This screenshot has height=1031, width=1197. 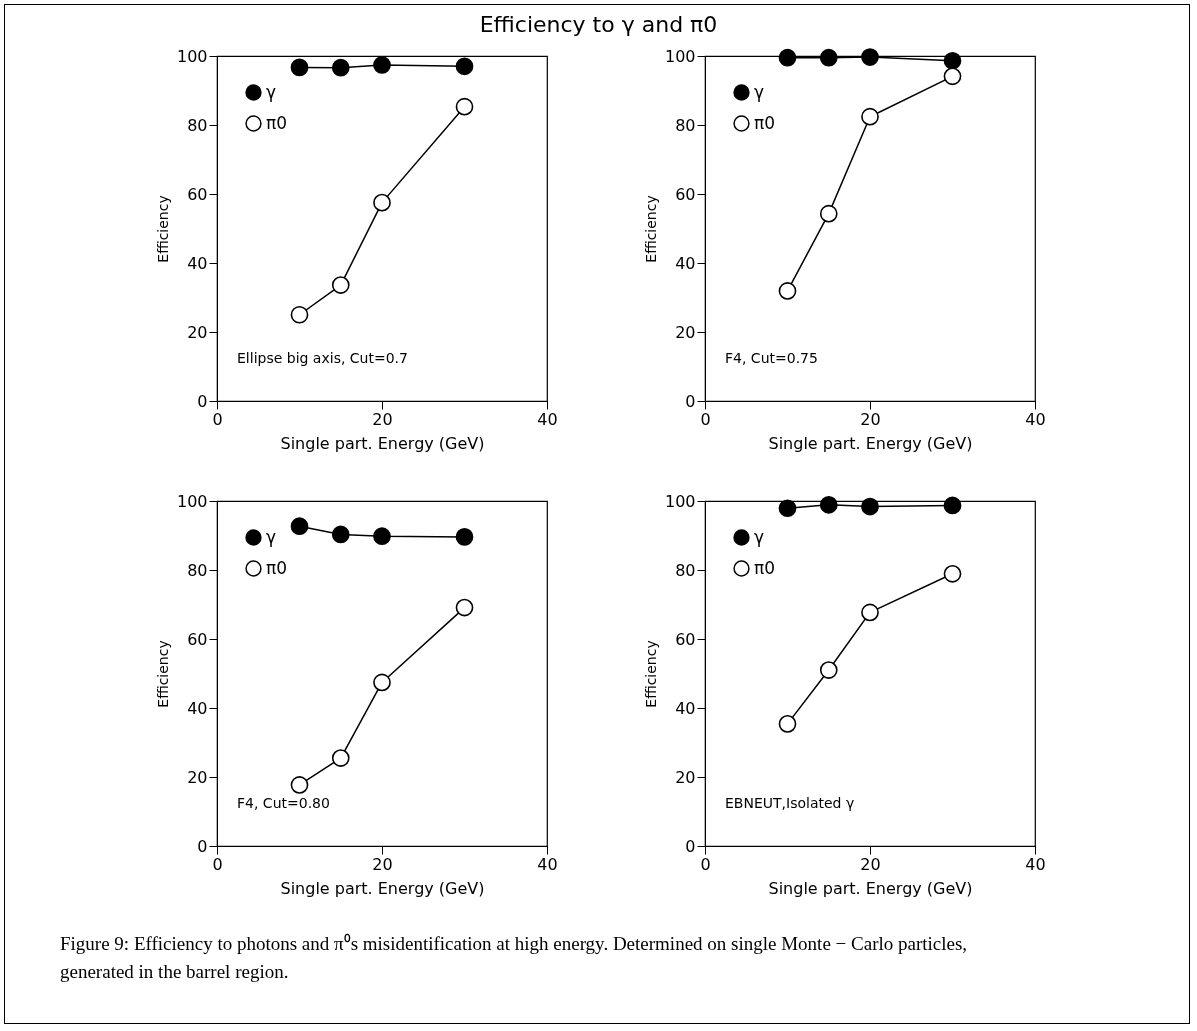 I want to click on annotation: F4, Cut=0.75, so click(x=771, y=358).